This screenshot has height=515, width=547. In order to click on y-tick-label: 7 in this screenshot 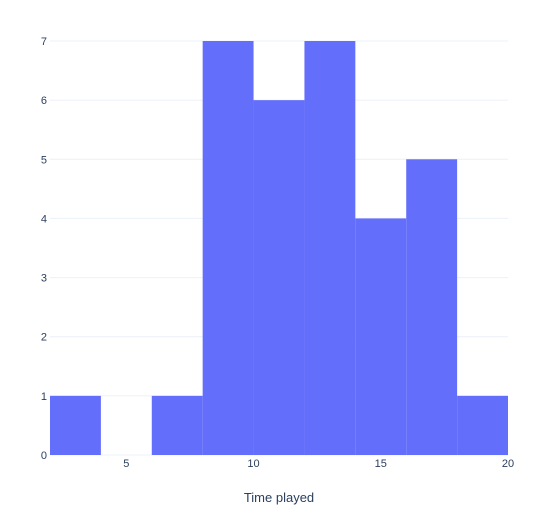, I will do `click(44, 42)`.